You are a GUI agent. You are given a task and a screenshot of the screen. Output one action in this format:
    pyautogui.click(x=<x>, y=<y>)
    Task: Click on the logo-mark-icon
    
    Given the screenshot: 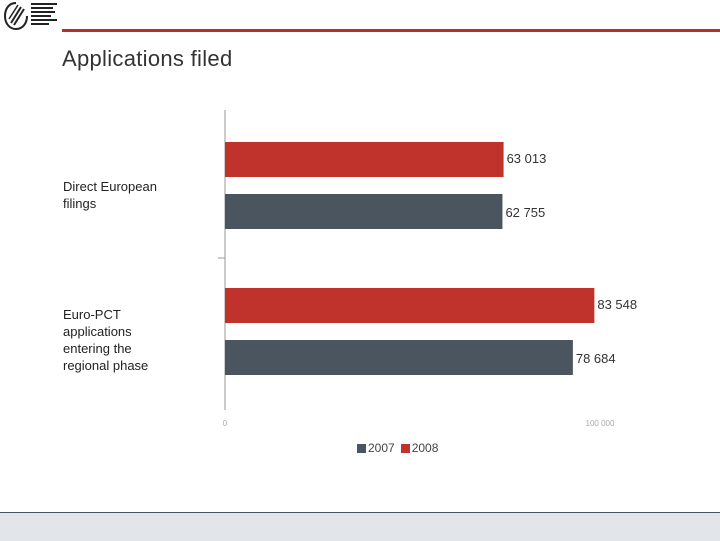 What is the action you would take?
    pyautogui.click(x=15, y=16)
    